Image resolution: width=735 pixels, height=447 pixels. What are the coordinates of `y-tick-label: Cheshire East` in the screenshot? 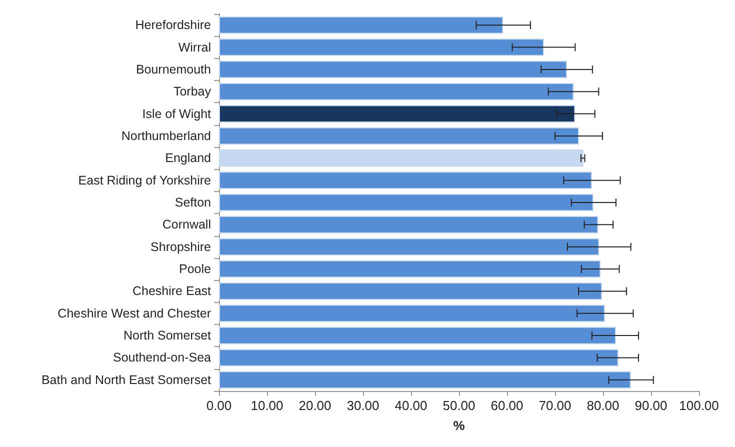 It's located at (172, 291).